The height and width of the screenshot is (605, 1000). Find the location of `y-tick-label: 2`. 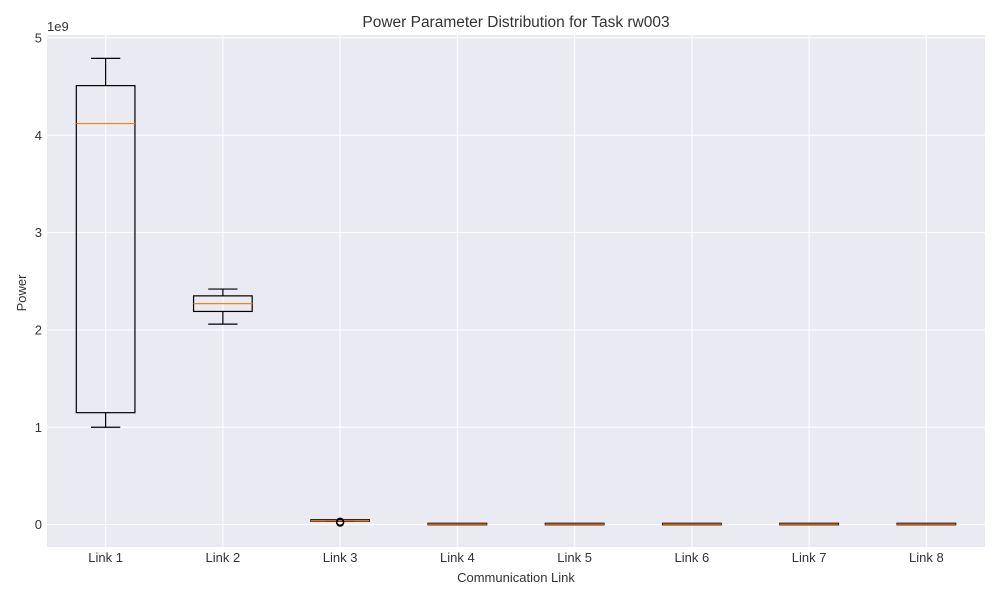

y-tick-label: 2 is located at coordinates (38, 329).